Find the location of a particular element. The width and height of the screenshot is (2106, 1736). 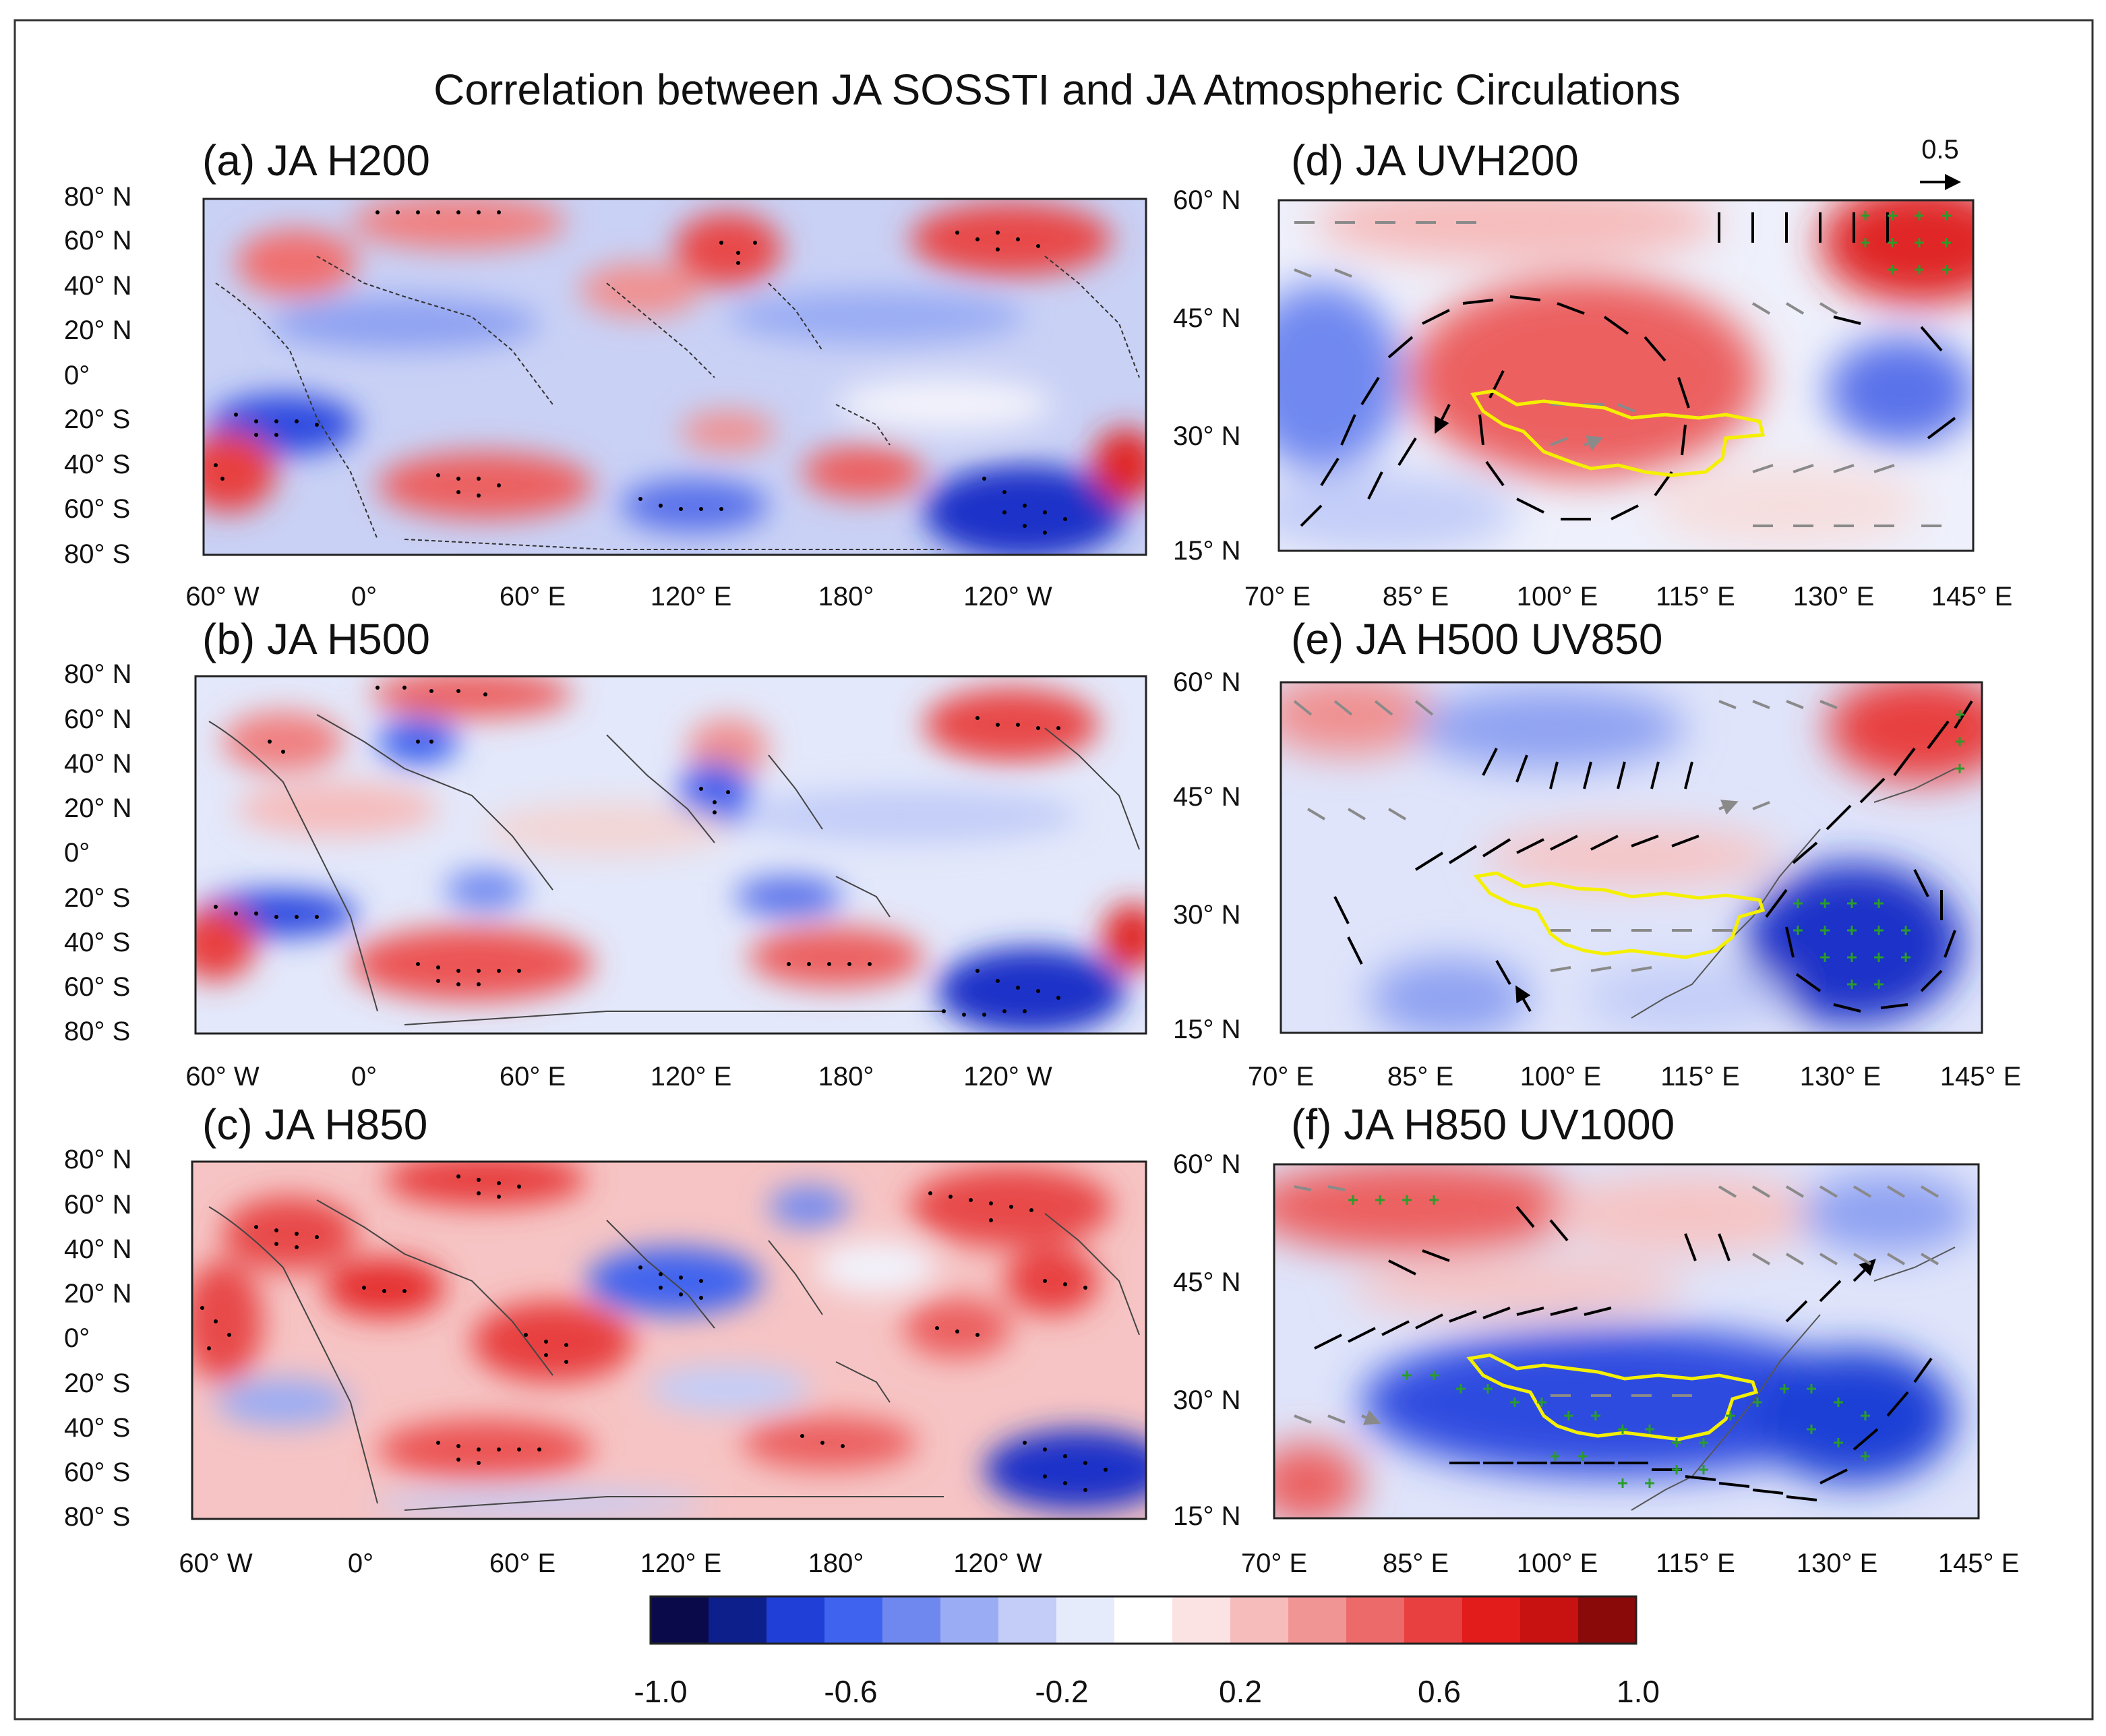

panel-title: (c) JA H850 is located at coordinates (314, 1124).